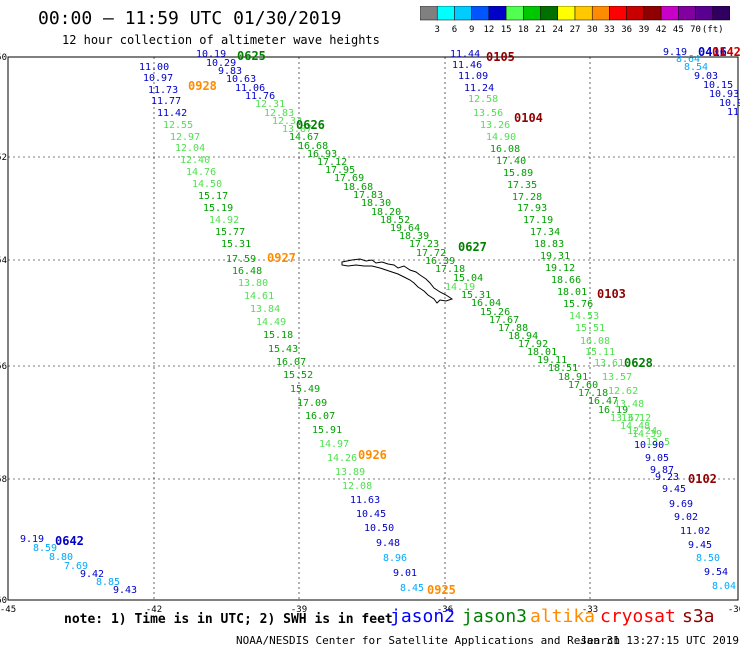 This screenshot has width=740, height=650. Describe the element at coordinates (305, 389) in the screenshot. I see `swh-value: 15.49` at that location.